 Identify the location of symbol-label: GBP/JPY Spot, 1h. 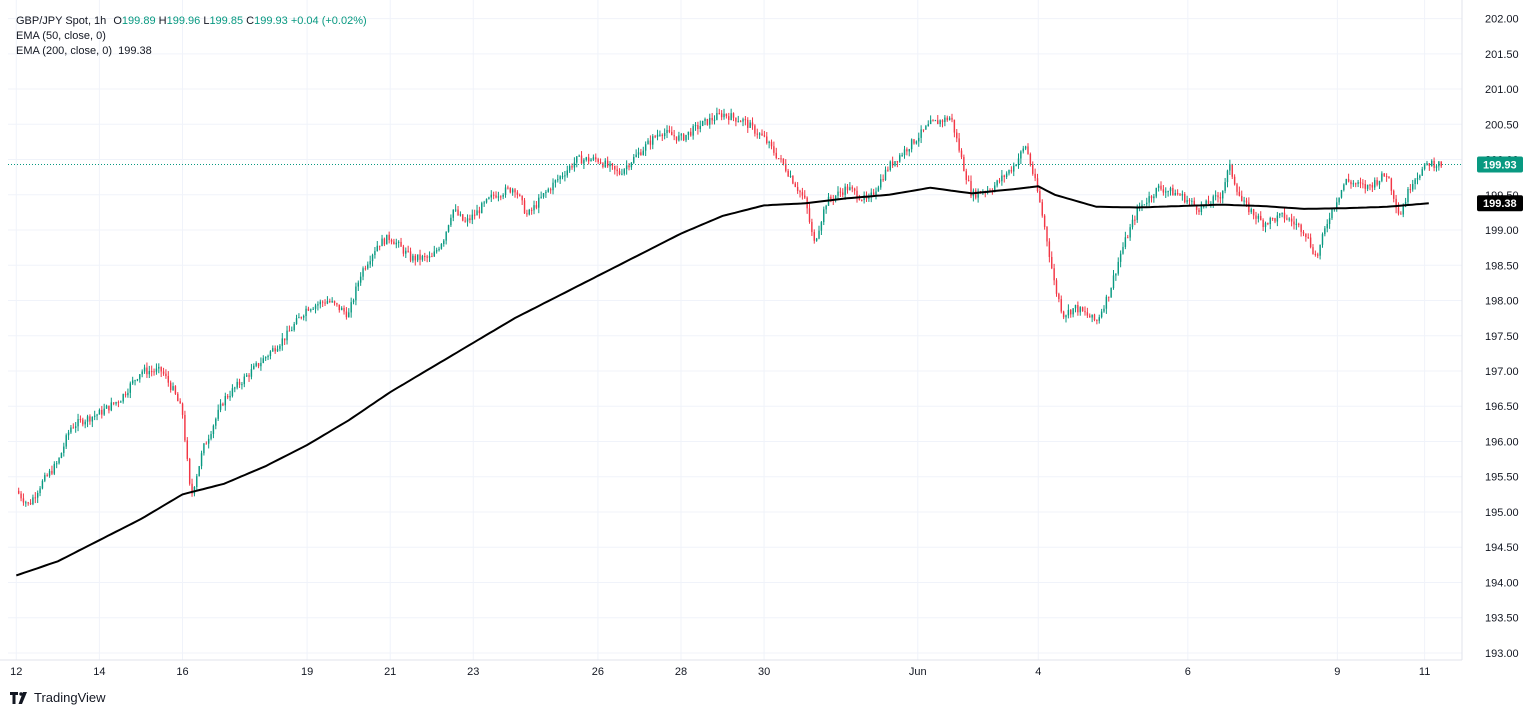
(61, 21).